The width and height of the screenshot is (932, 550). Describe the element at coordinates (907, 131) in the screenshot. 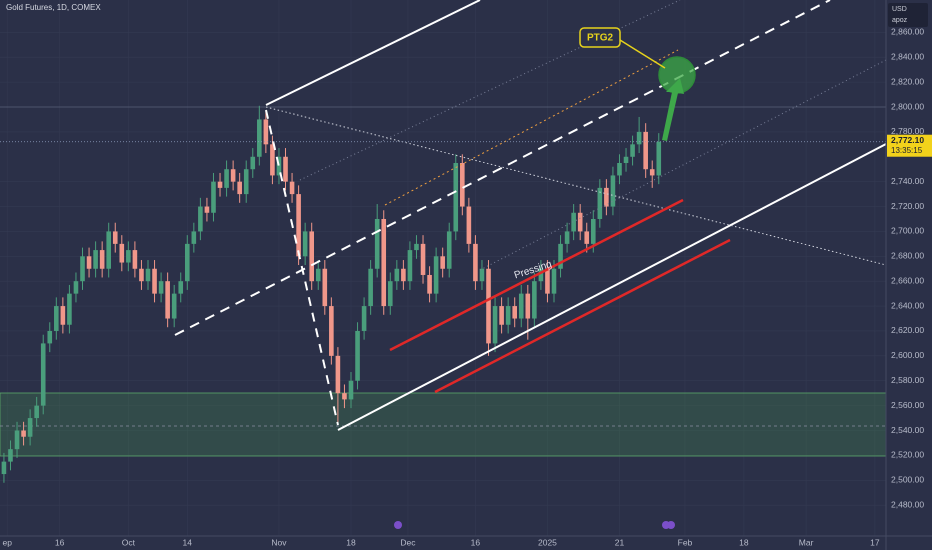

I see `y-tick-label: 2,780.00` at that location.